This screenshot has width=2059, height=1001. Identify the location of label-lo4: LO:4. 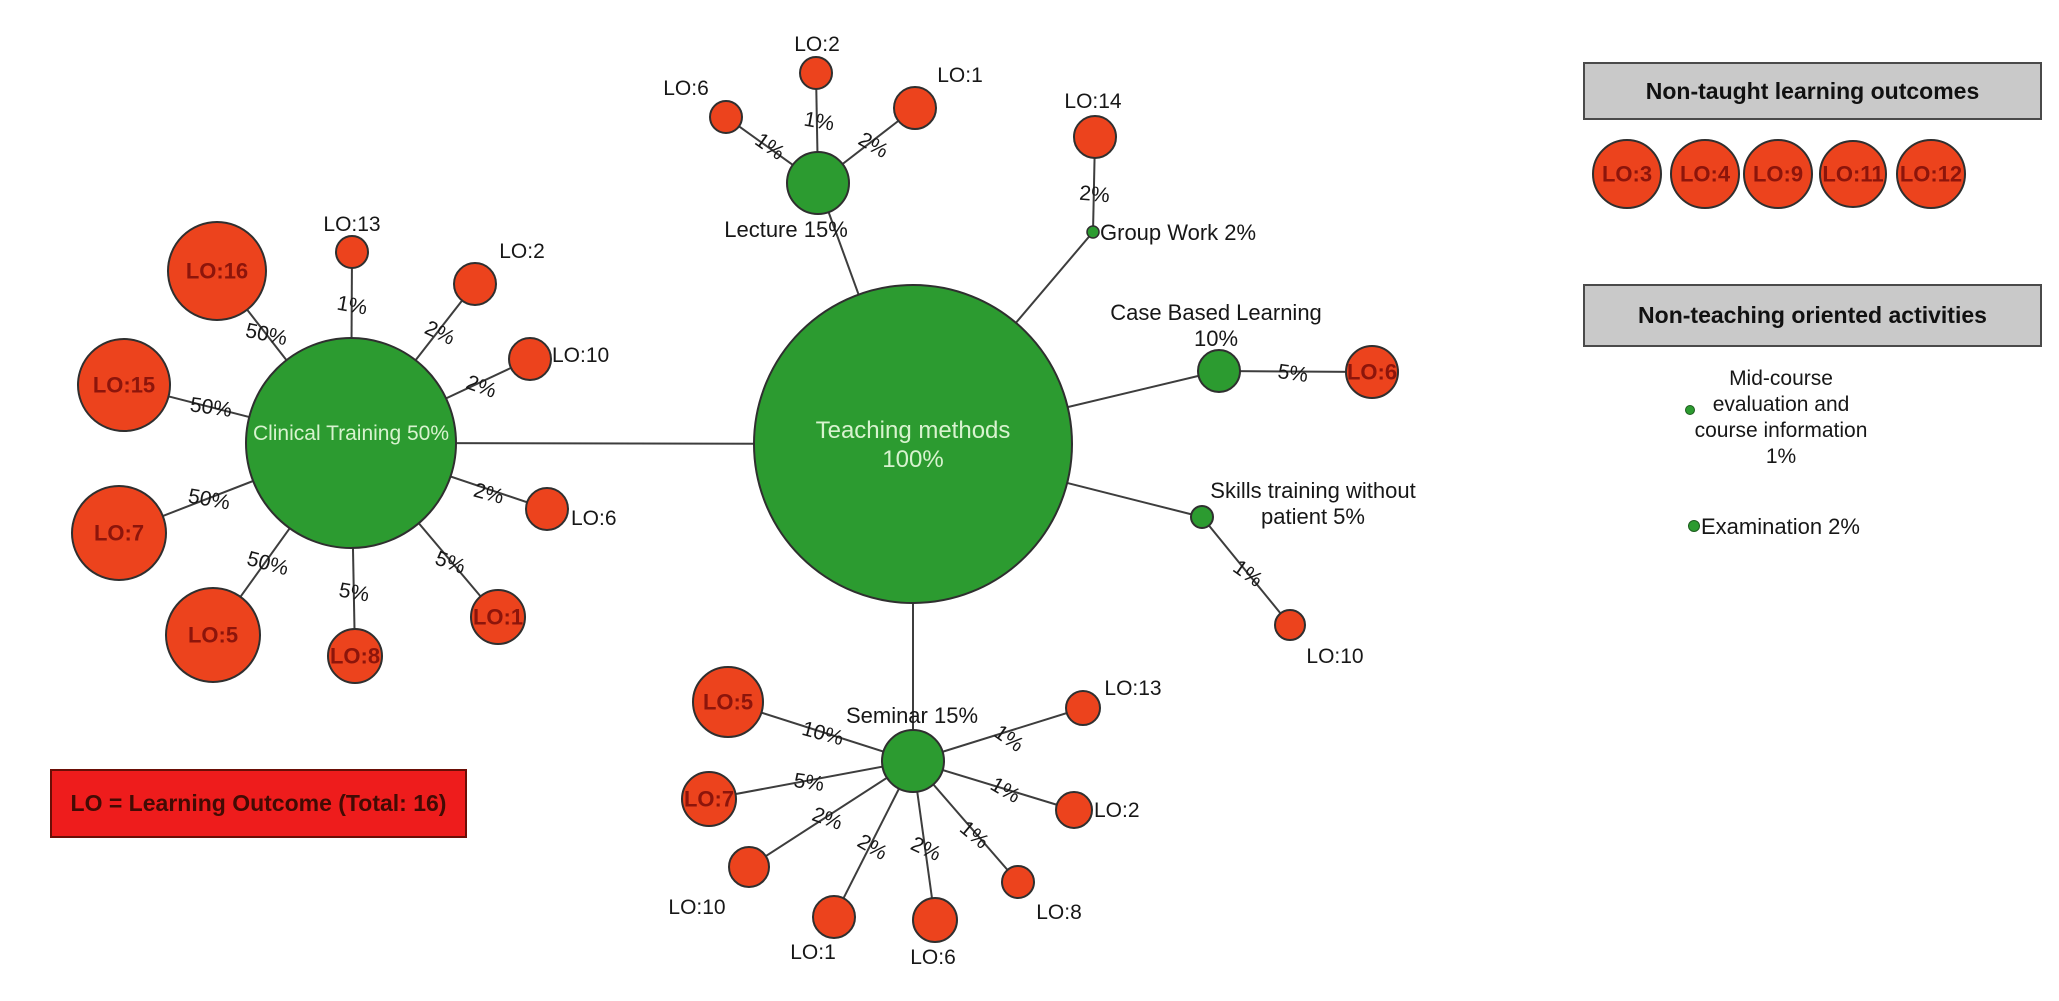
(1705, 174).